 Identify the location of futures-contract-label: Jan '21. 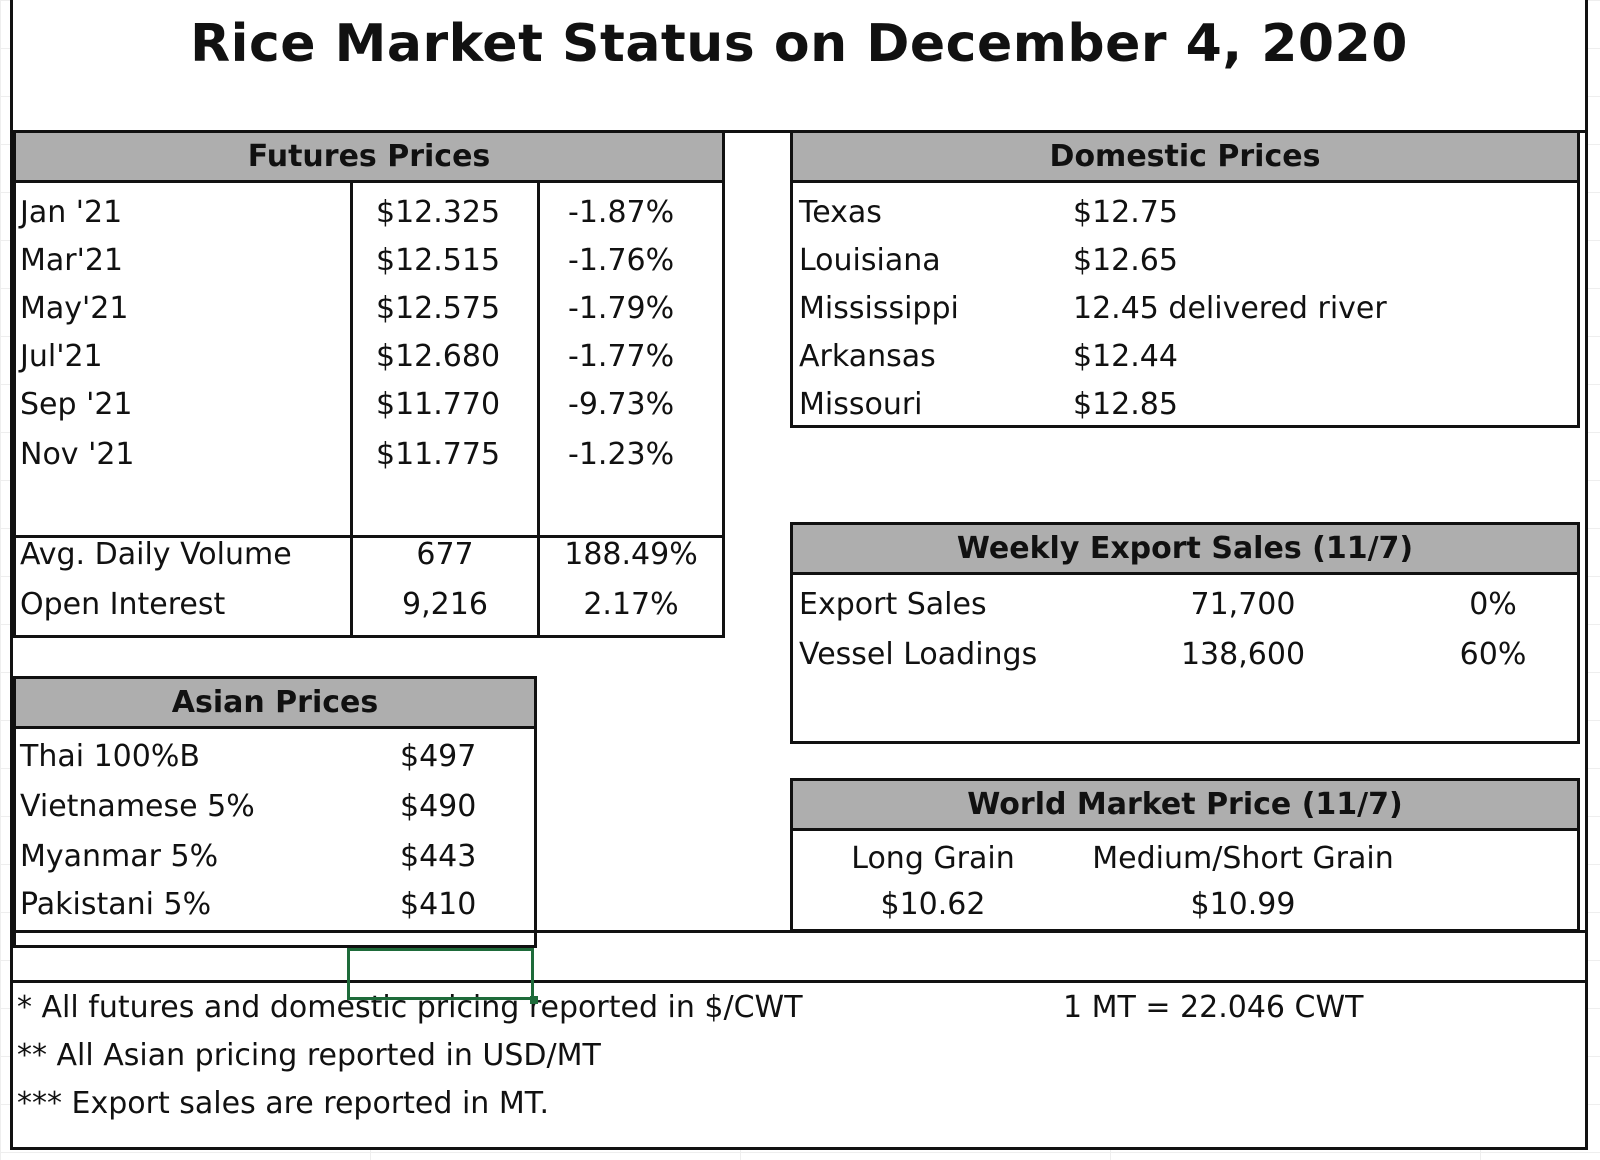
(71, 212).